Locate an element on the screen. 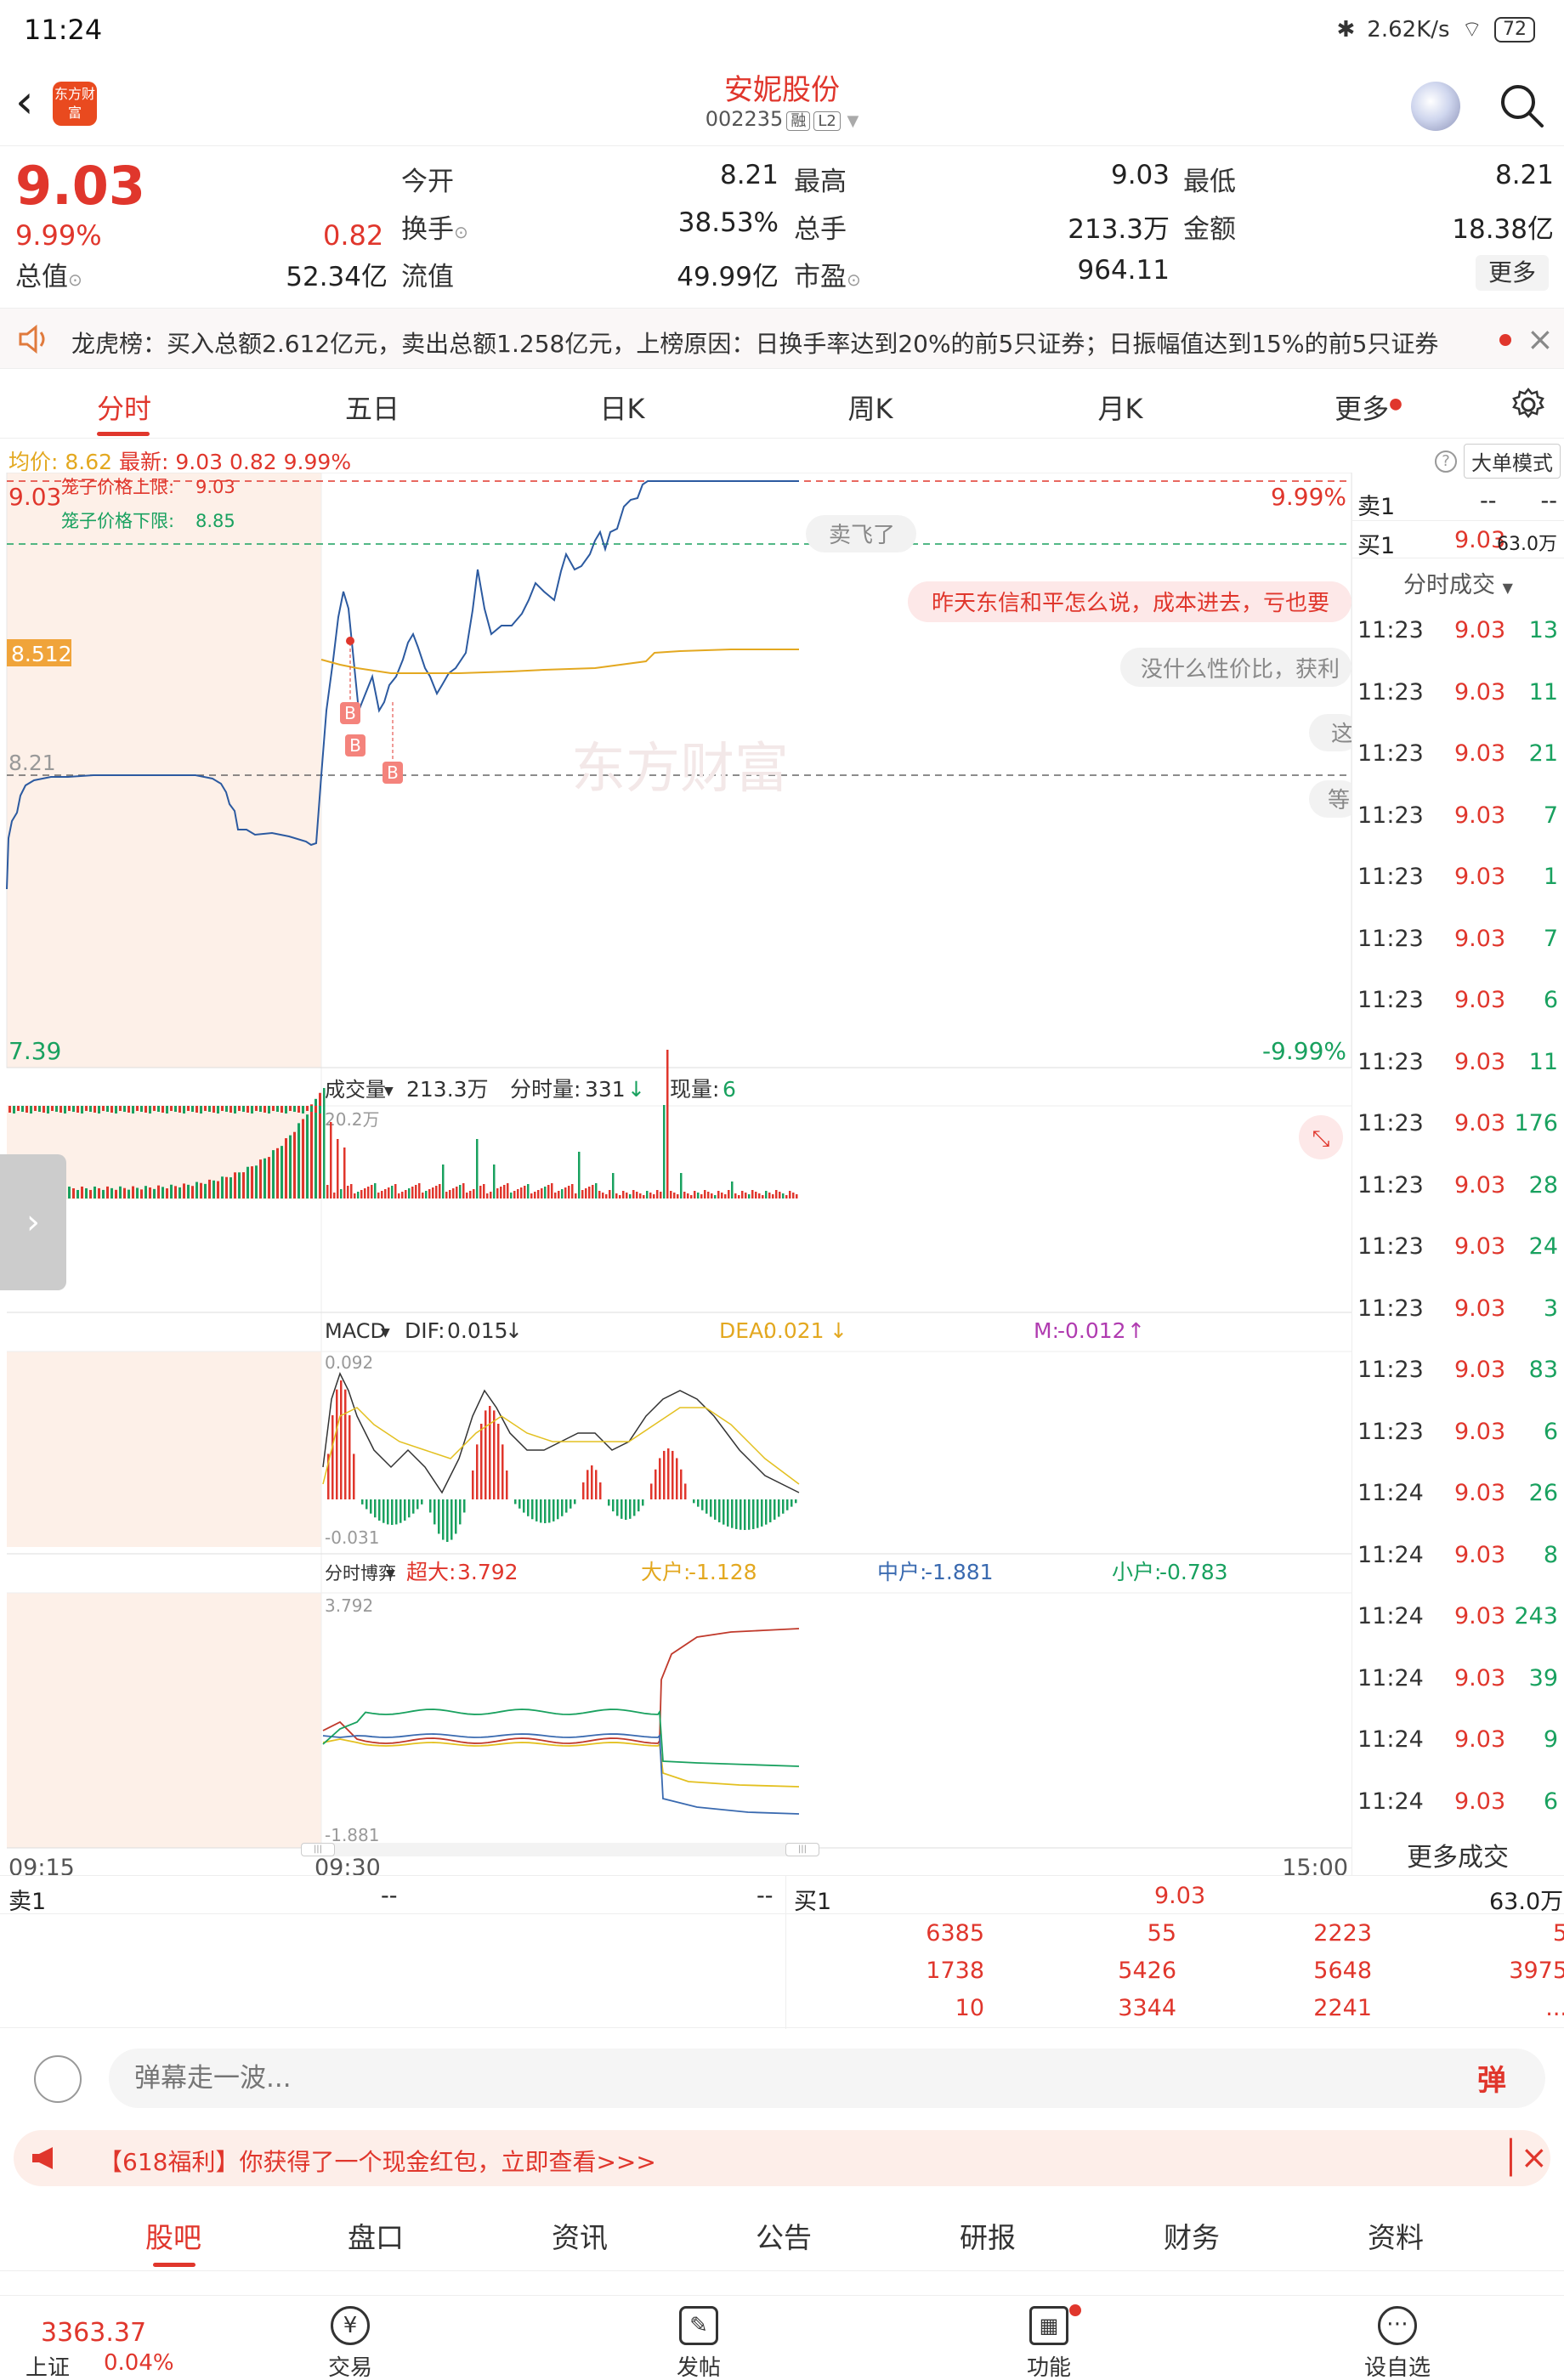  vol-dropdown-icon: ▼ is located at coordinates (389, 1091).